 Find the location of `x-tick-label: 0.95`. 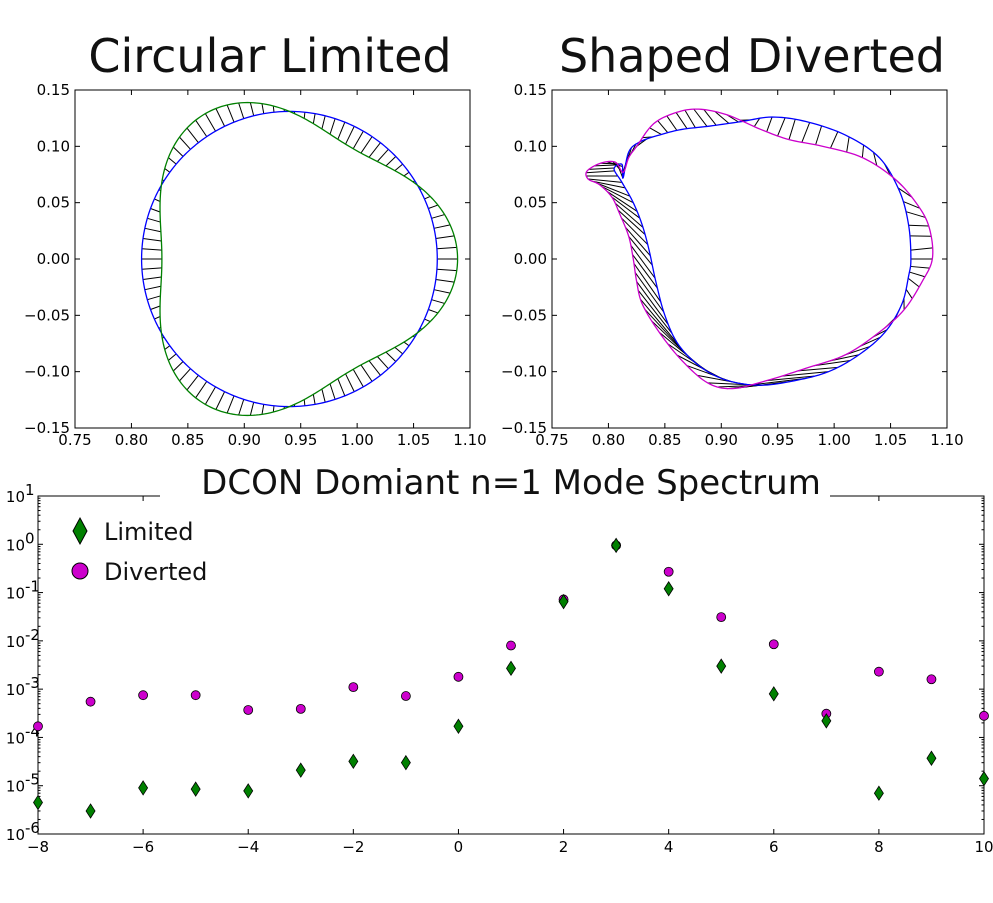

x-tick-label: 0.95 is located at coordinates (300, 440).